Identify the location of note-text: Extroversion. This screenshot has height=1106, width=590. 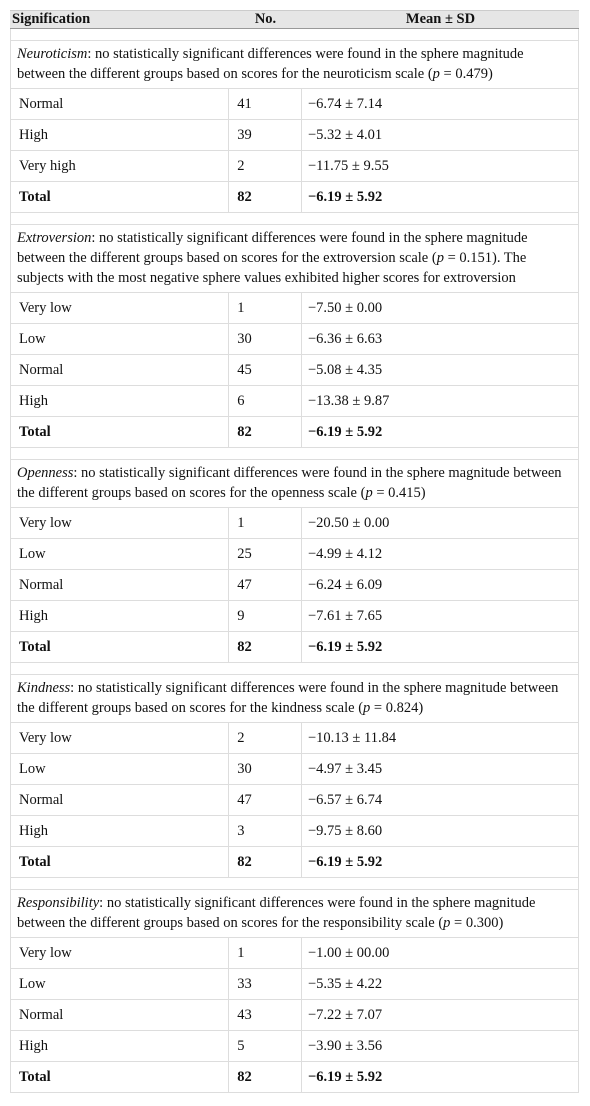
(54, 238).